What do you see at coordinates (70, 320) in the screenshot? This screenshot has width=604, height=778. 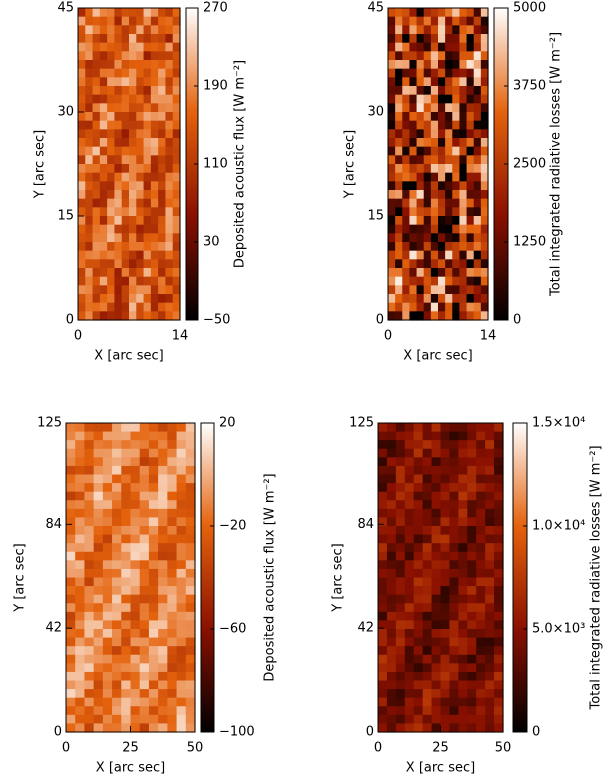 I see `y-tick-label: 0` at bounding box center [70, 320].